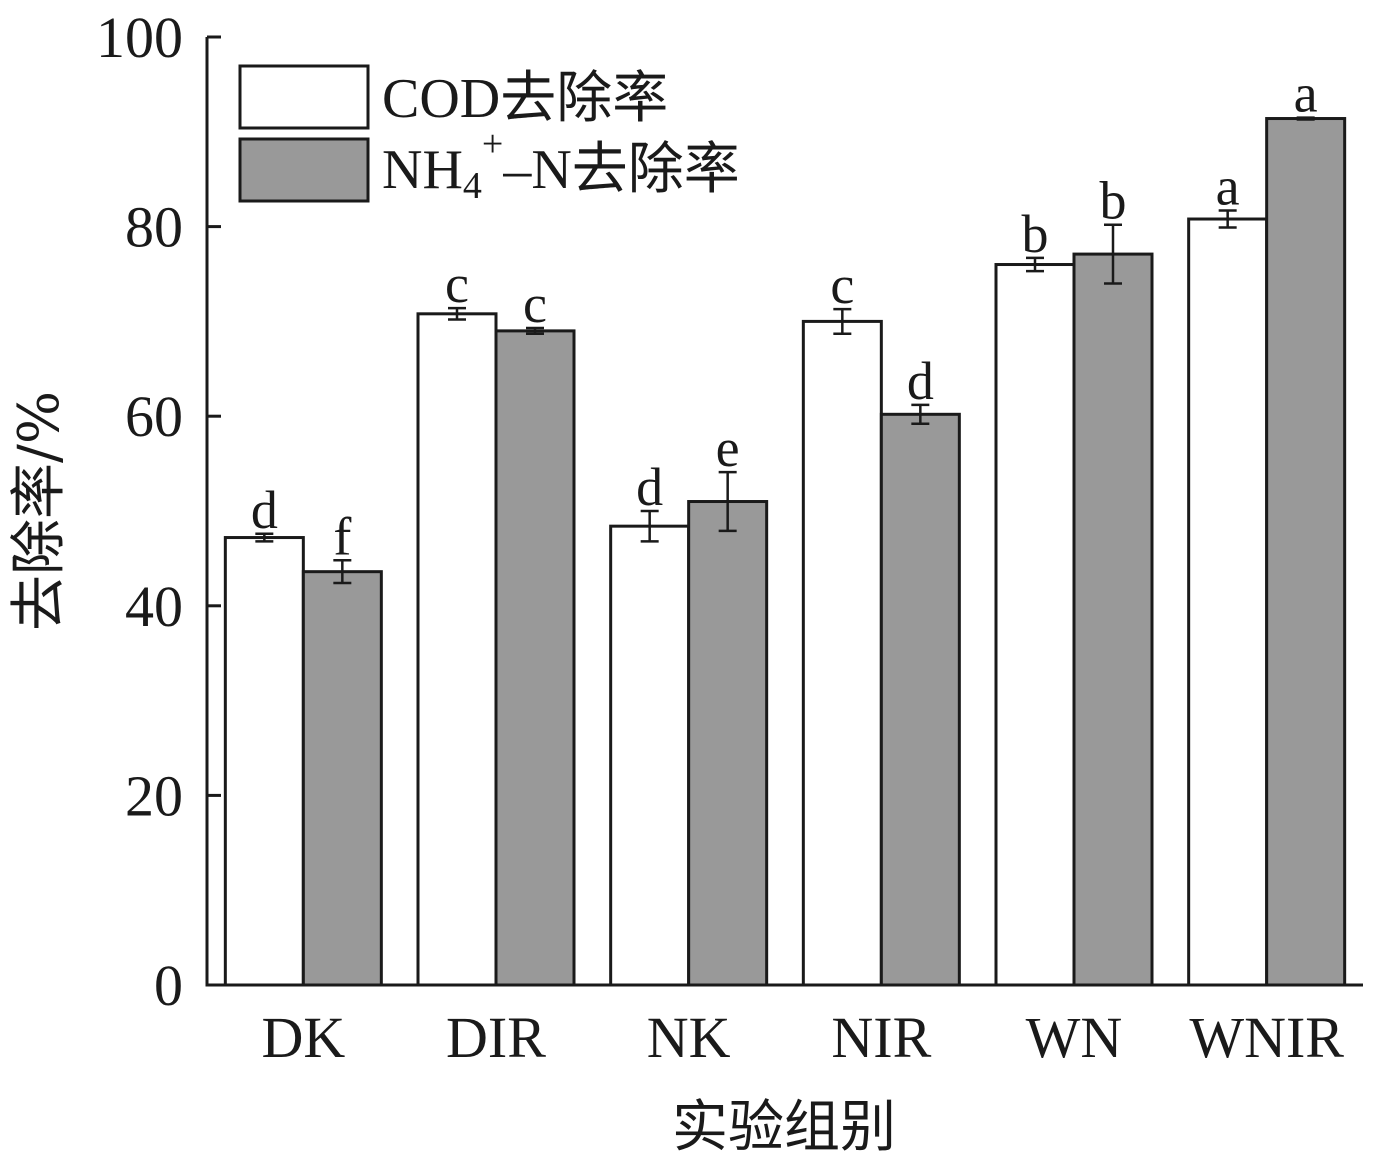 The image size is (1378, 1157). I want to click on bar-cod-nir, so click(842, 653).